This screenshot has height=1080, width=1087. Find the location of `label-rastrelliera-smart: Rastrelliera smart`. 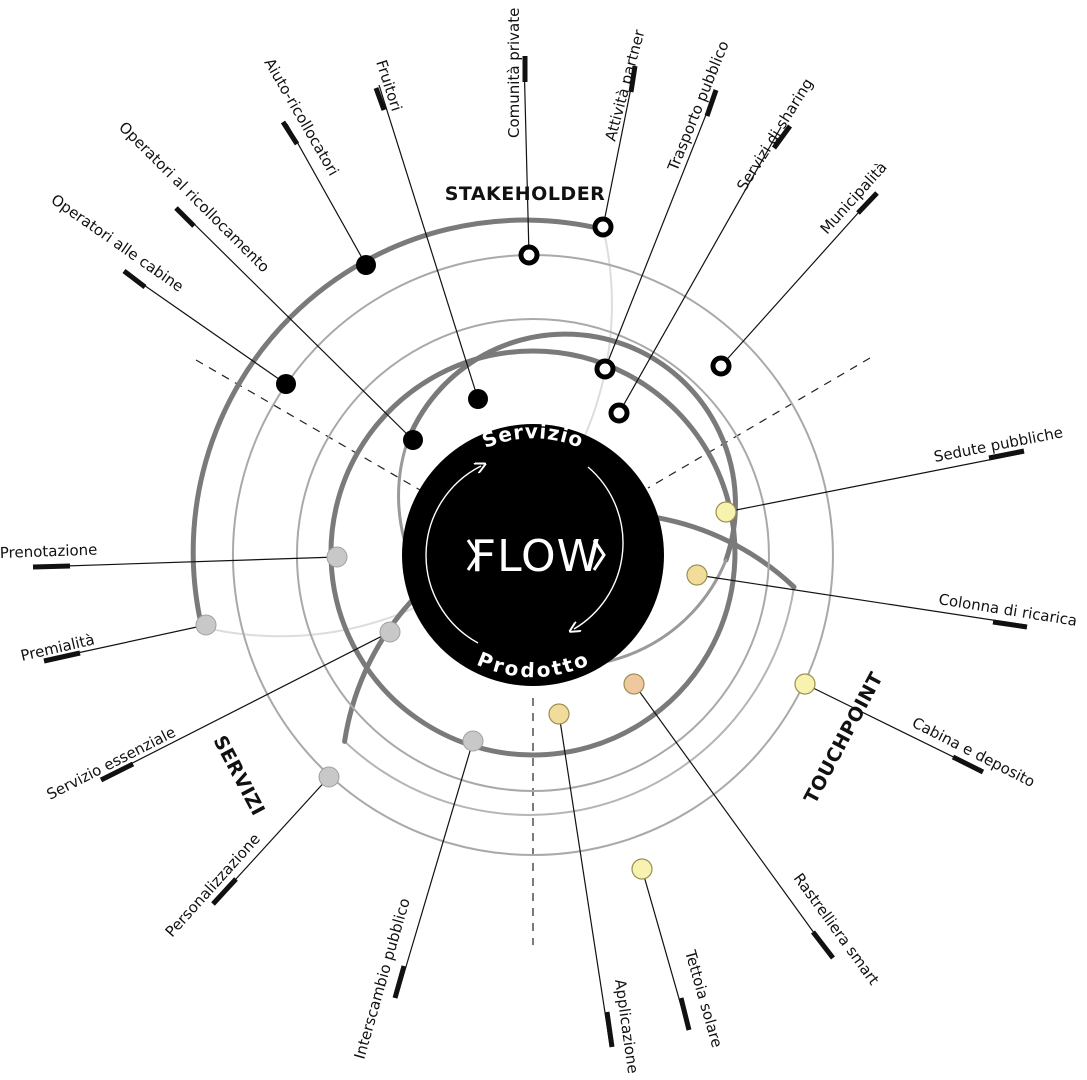

label-rastrelliera-smart: Rastrelliera smart is located at coordinates (836, 929).